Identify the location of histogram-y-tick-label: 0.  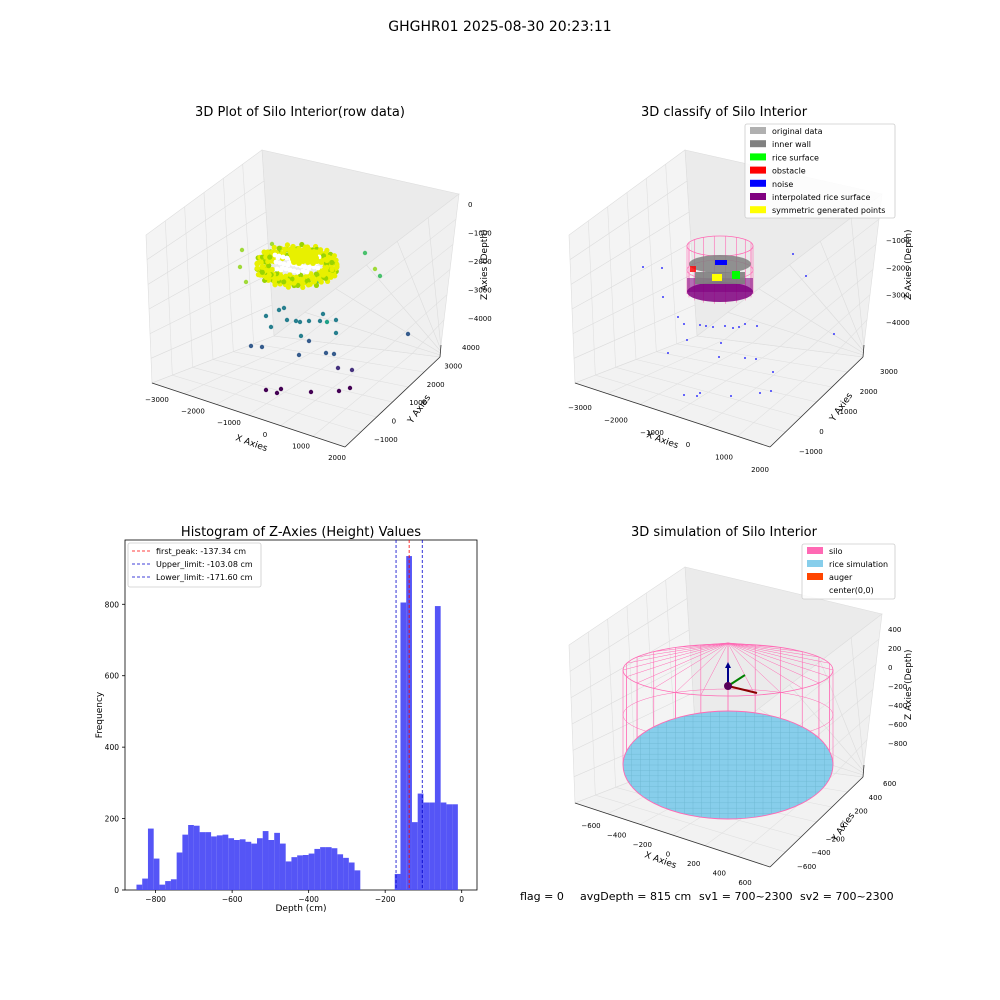
(116, 890).